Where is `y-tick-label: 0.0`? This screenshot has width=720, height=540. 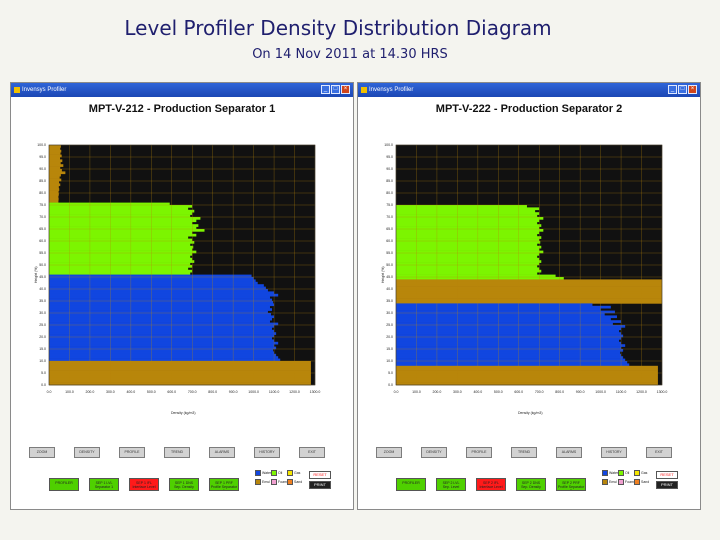
y-tick-label: 0.0 is located at coordinates (390, 385).